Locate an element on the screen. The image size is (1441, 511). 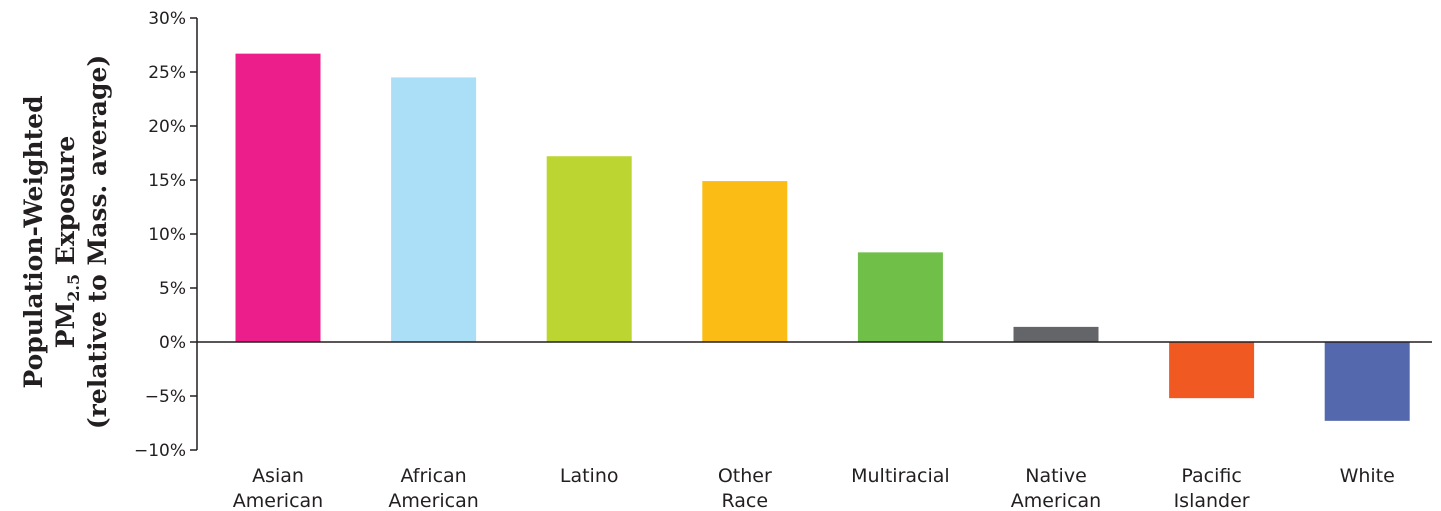
category-label-line: White is located at coordinates (1367, 476).